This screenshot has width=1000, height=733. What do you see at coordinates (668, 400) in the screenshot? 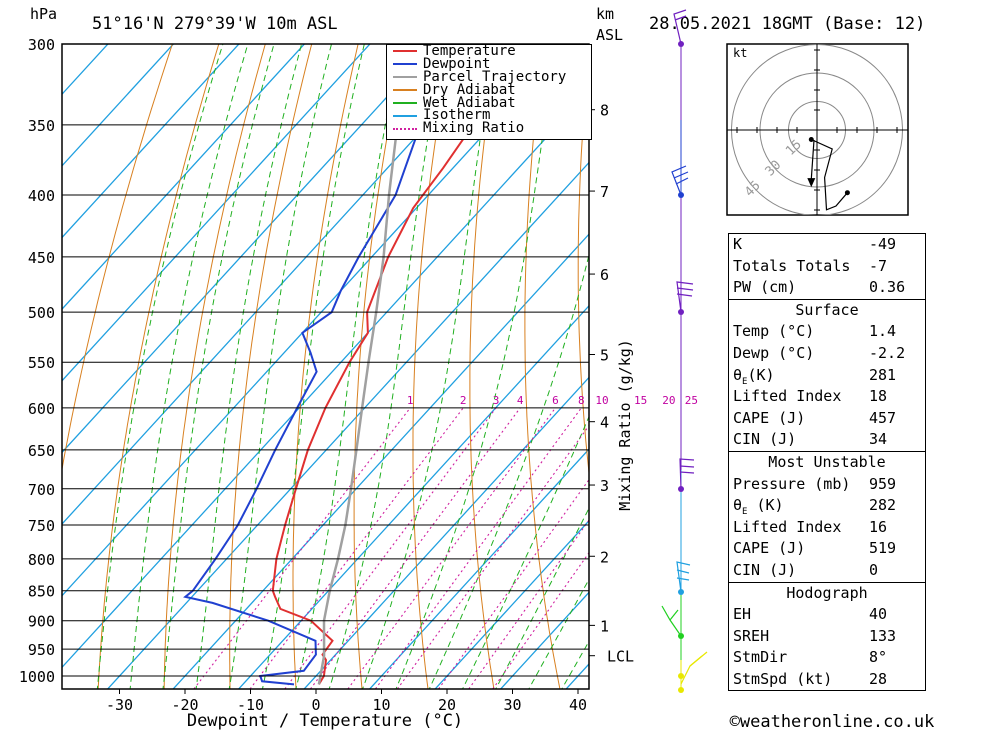
I see `mixing-ratio-label: 20` at bounding box center [668, 400].